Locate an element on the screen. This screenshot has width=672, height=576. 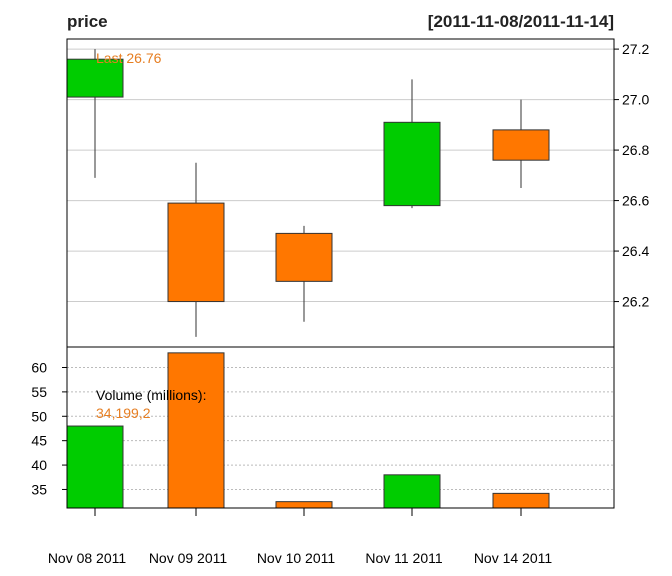
chart-title: price is located at coordinates (87, 21).